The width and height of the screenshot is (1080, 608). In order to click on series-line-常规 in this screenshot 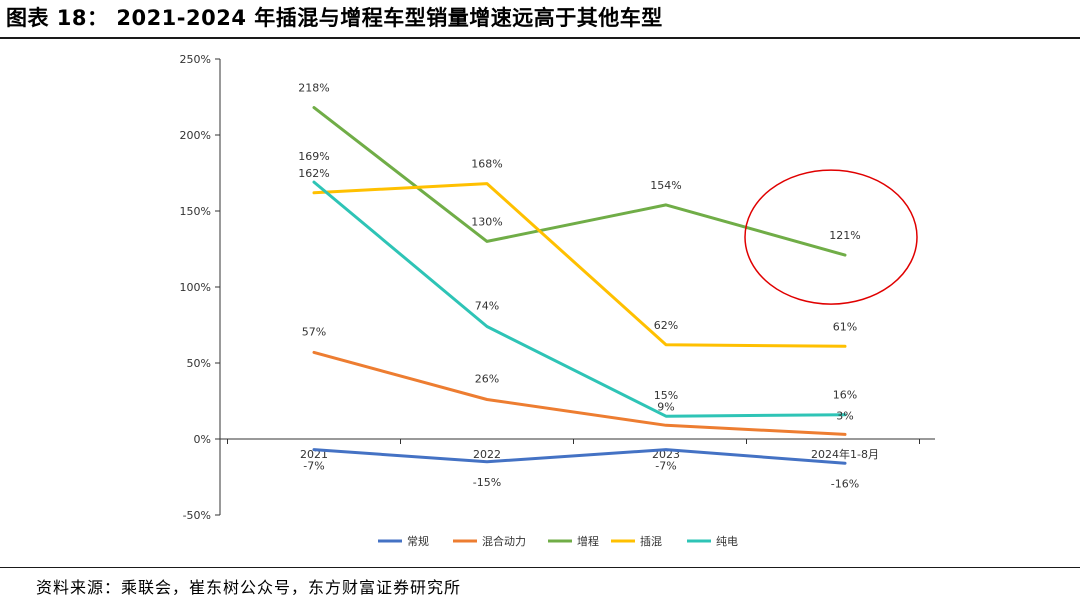, I will do `click(579, 456)`.